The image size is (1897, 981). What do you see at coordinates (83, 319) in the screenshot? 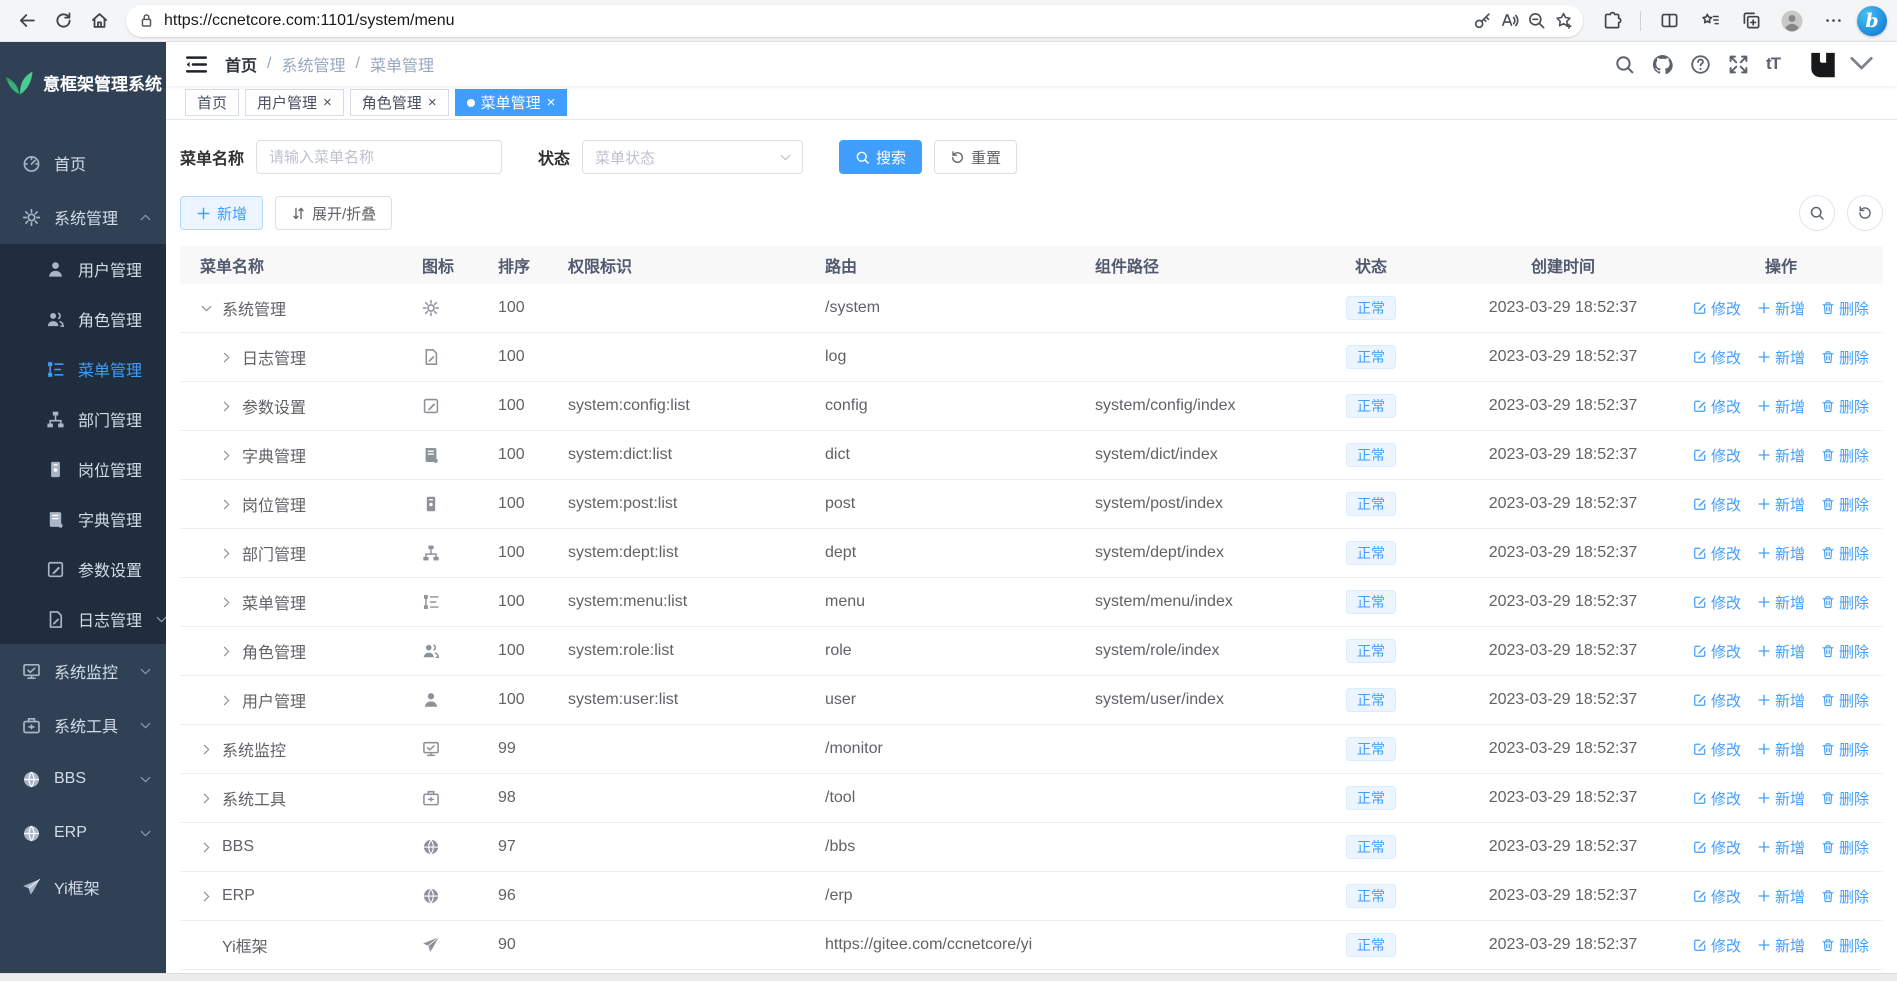
I see `sidebar-item-role: 角色管理` at bounding box center [83, 319].